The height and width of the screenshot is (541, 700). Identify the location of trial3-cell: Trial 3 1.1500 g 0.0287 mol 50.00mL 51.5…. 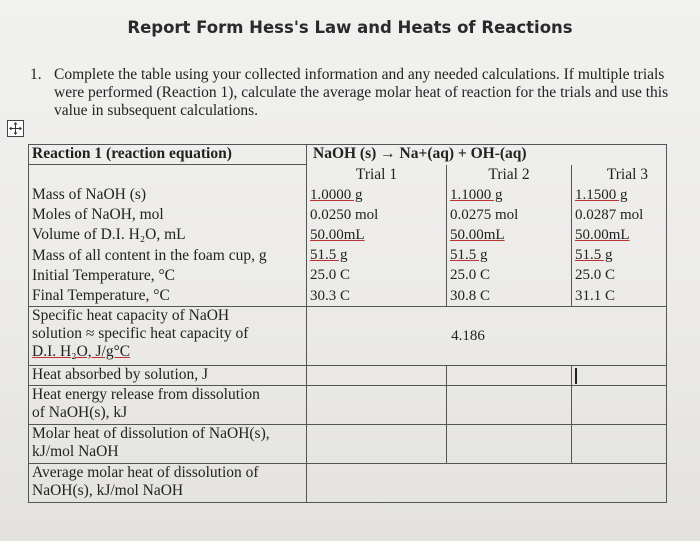
(619, 236).